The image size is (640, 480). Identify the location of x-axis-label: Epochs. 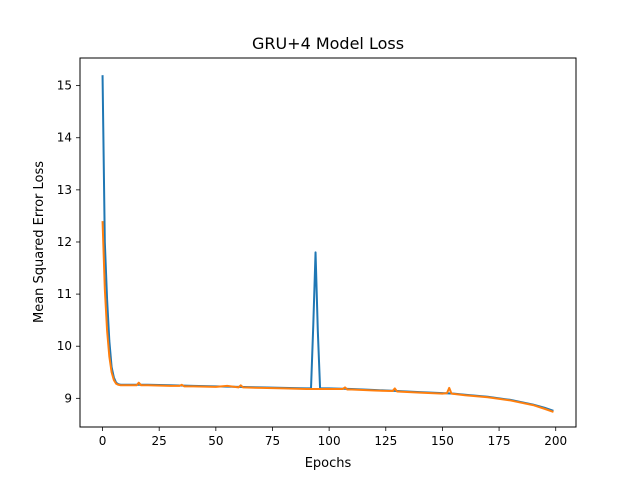
(328, 463).